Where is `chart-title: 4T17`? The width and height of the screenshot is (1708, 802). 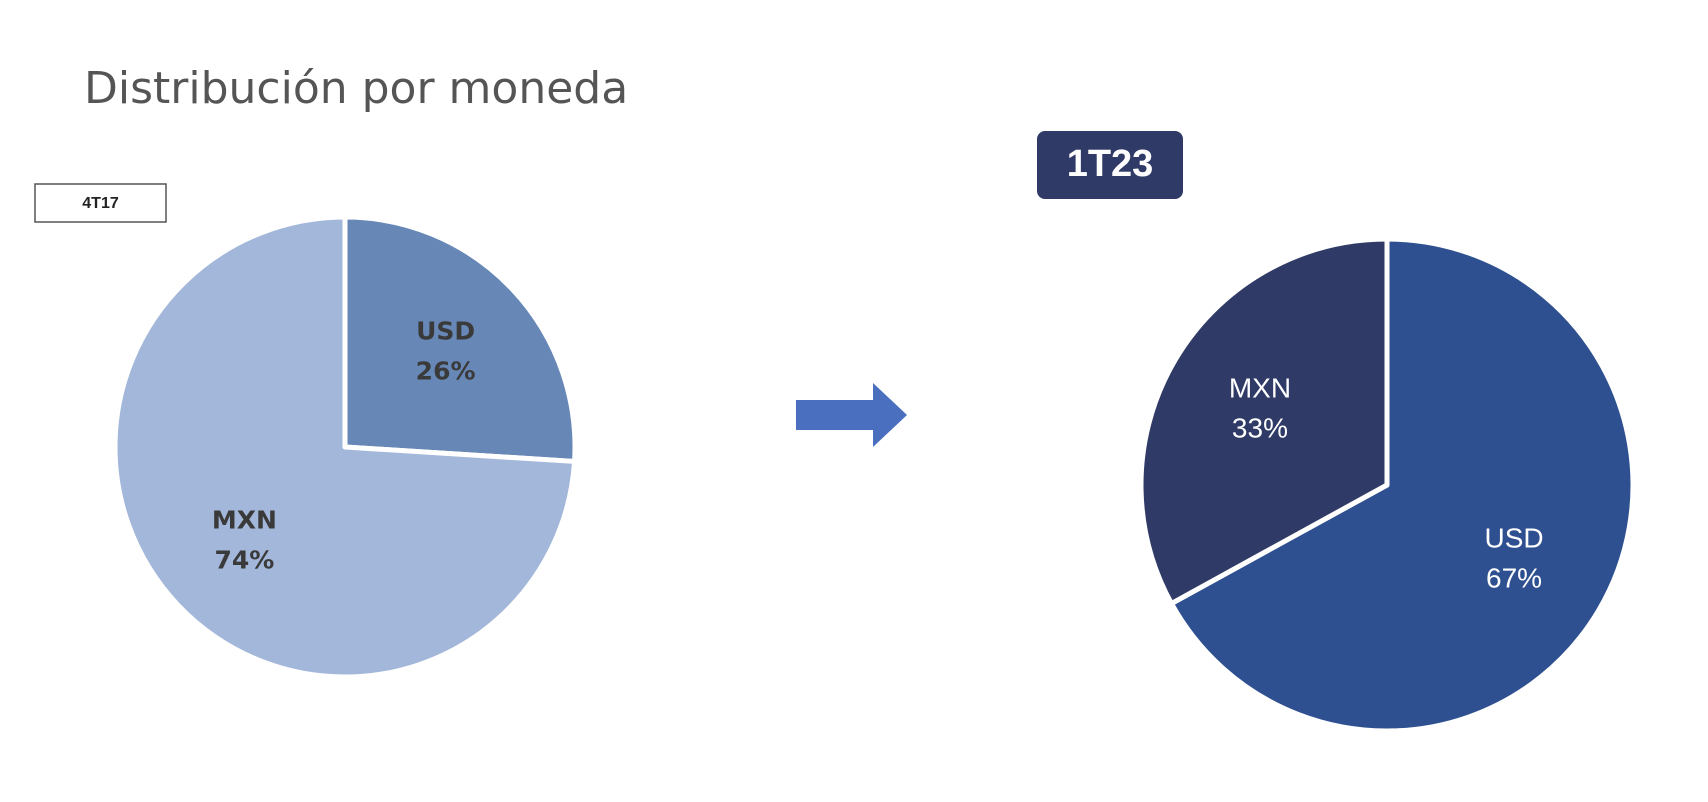
chart-title: 4T17 is located at coordinates (100, 203).